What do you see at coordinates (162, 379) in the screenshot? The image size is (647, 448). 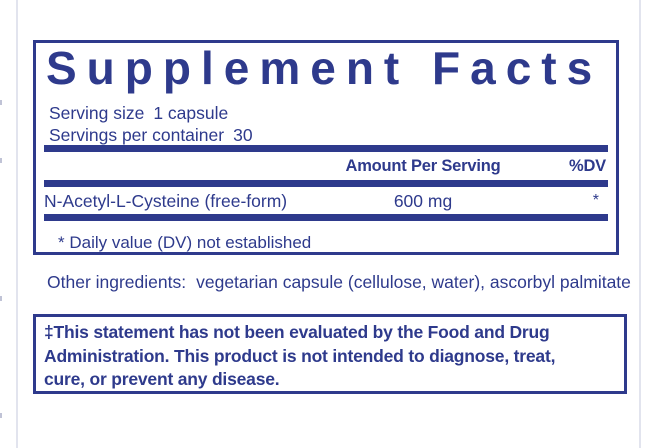 I see `disclaimer-line-3: cure, or prevent any disease.` at bounding box center [162, 379].